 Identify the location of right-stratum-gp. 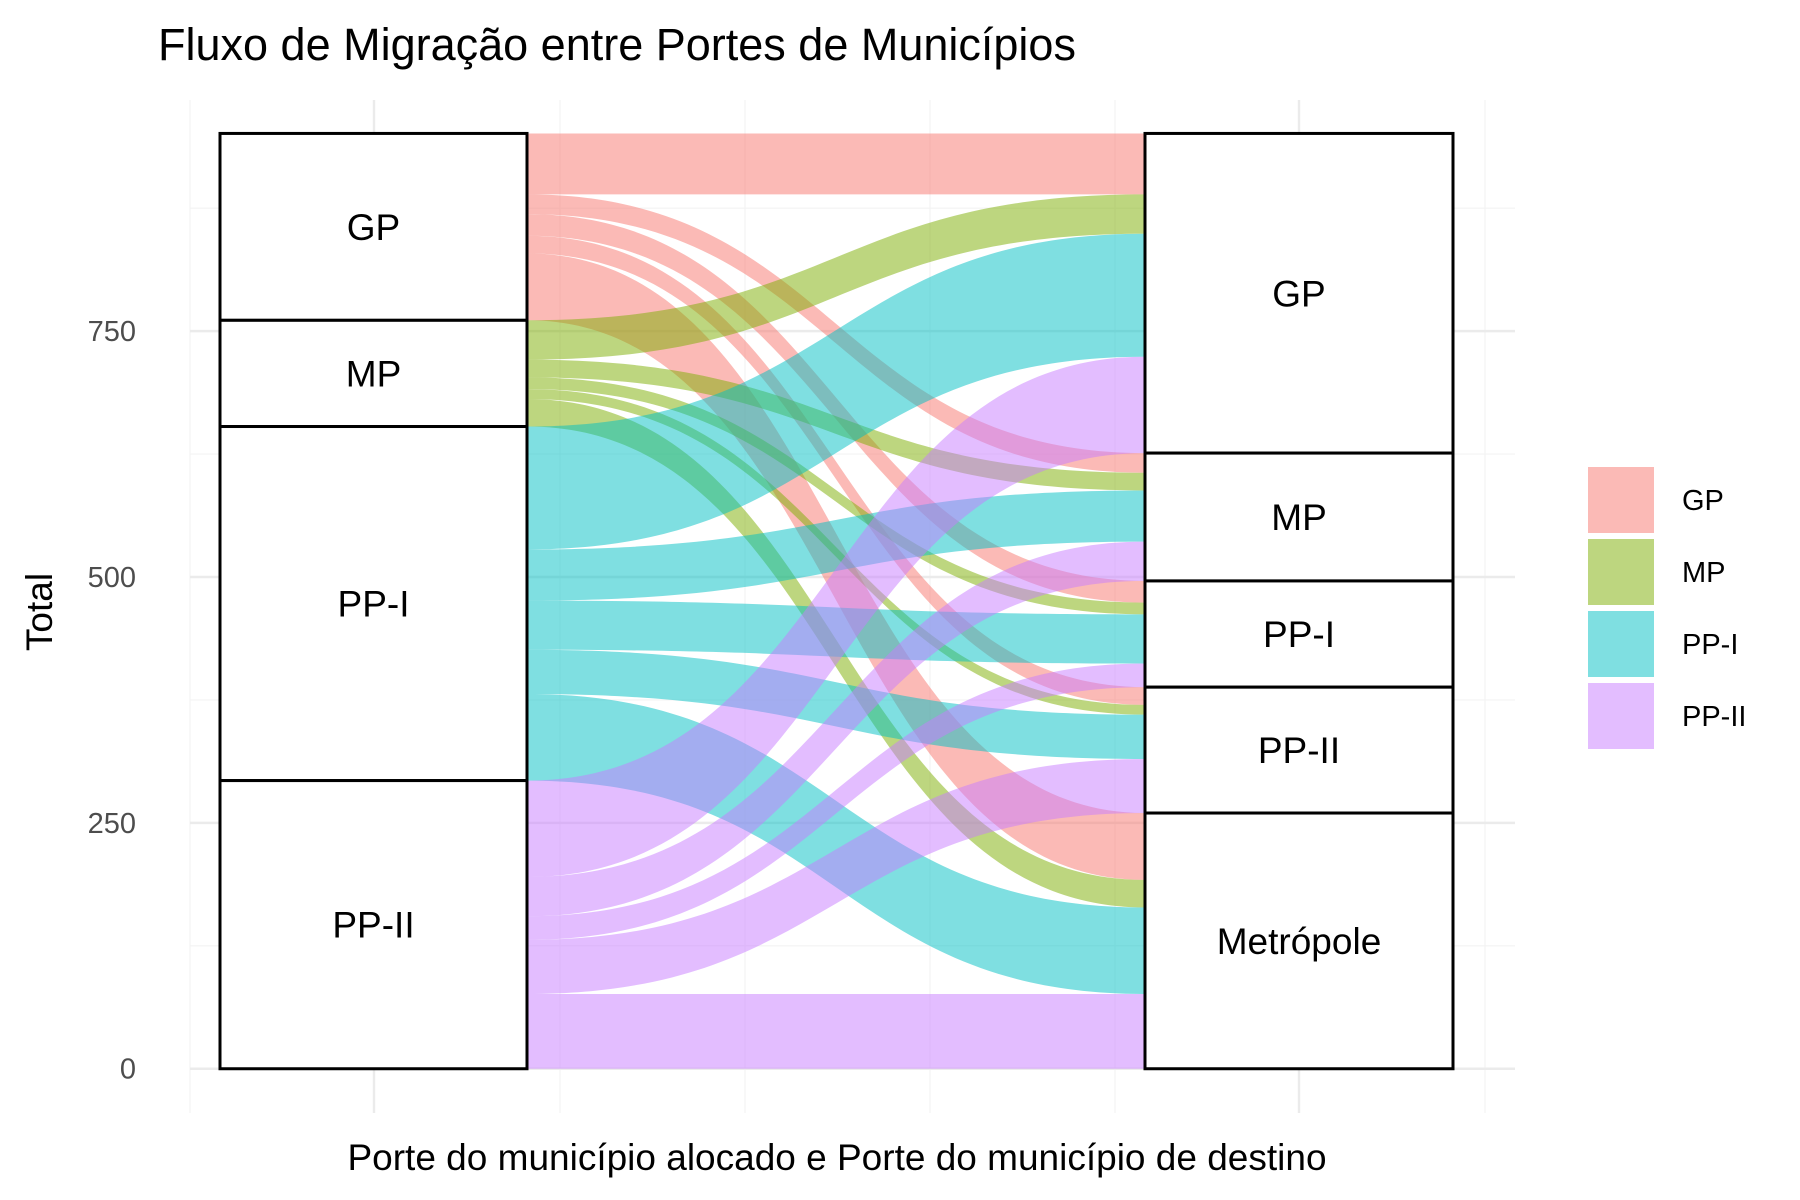
(1299, 293).